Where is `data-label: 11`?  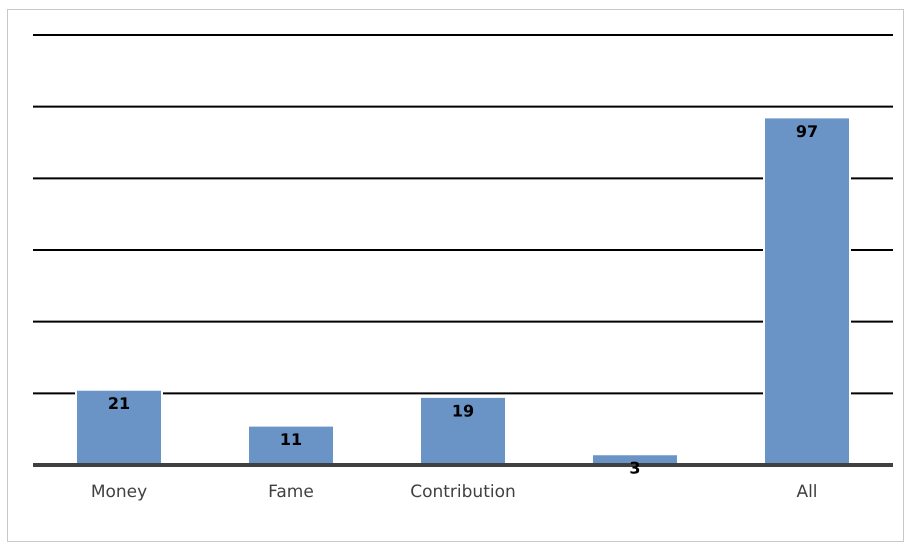 data-label: 11 is located at coordinates (291, 439).